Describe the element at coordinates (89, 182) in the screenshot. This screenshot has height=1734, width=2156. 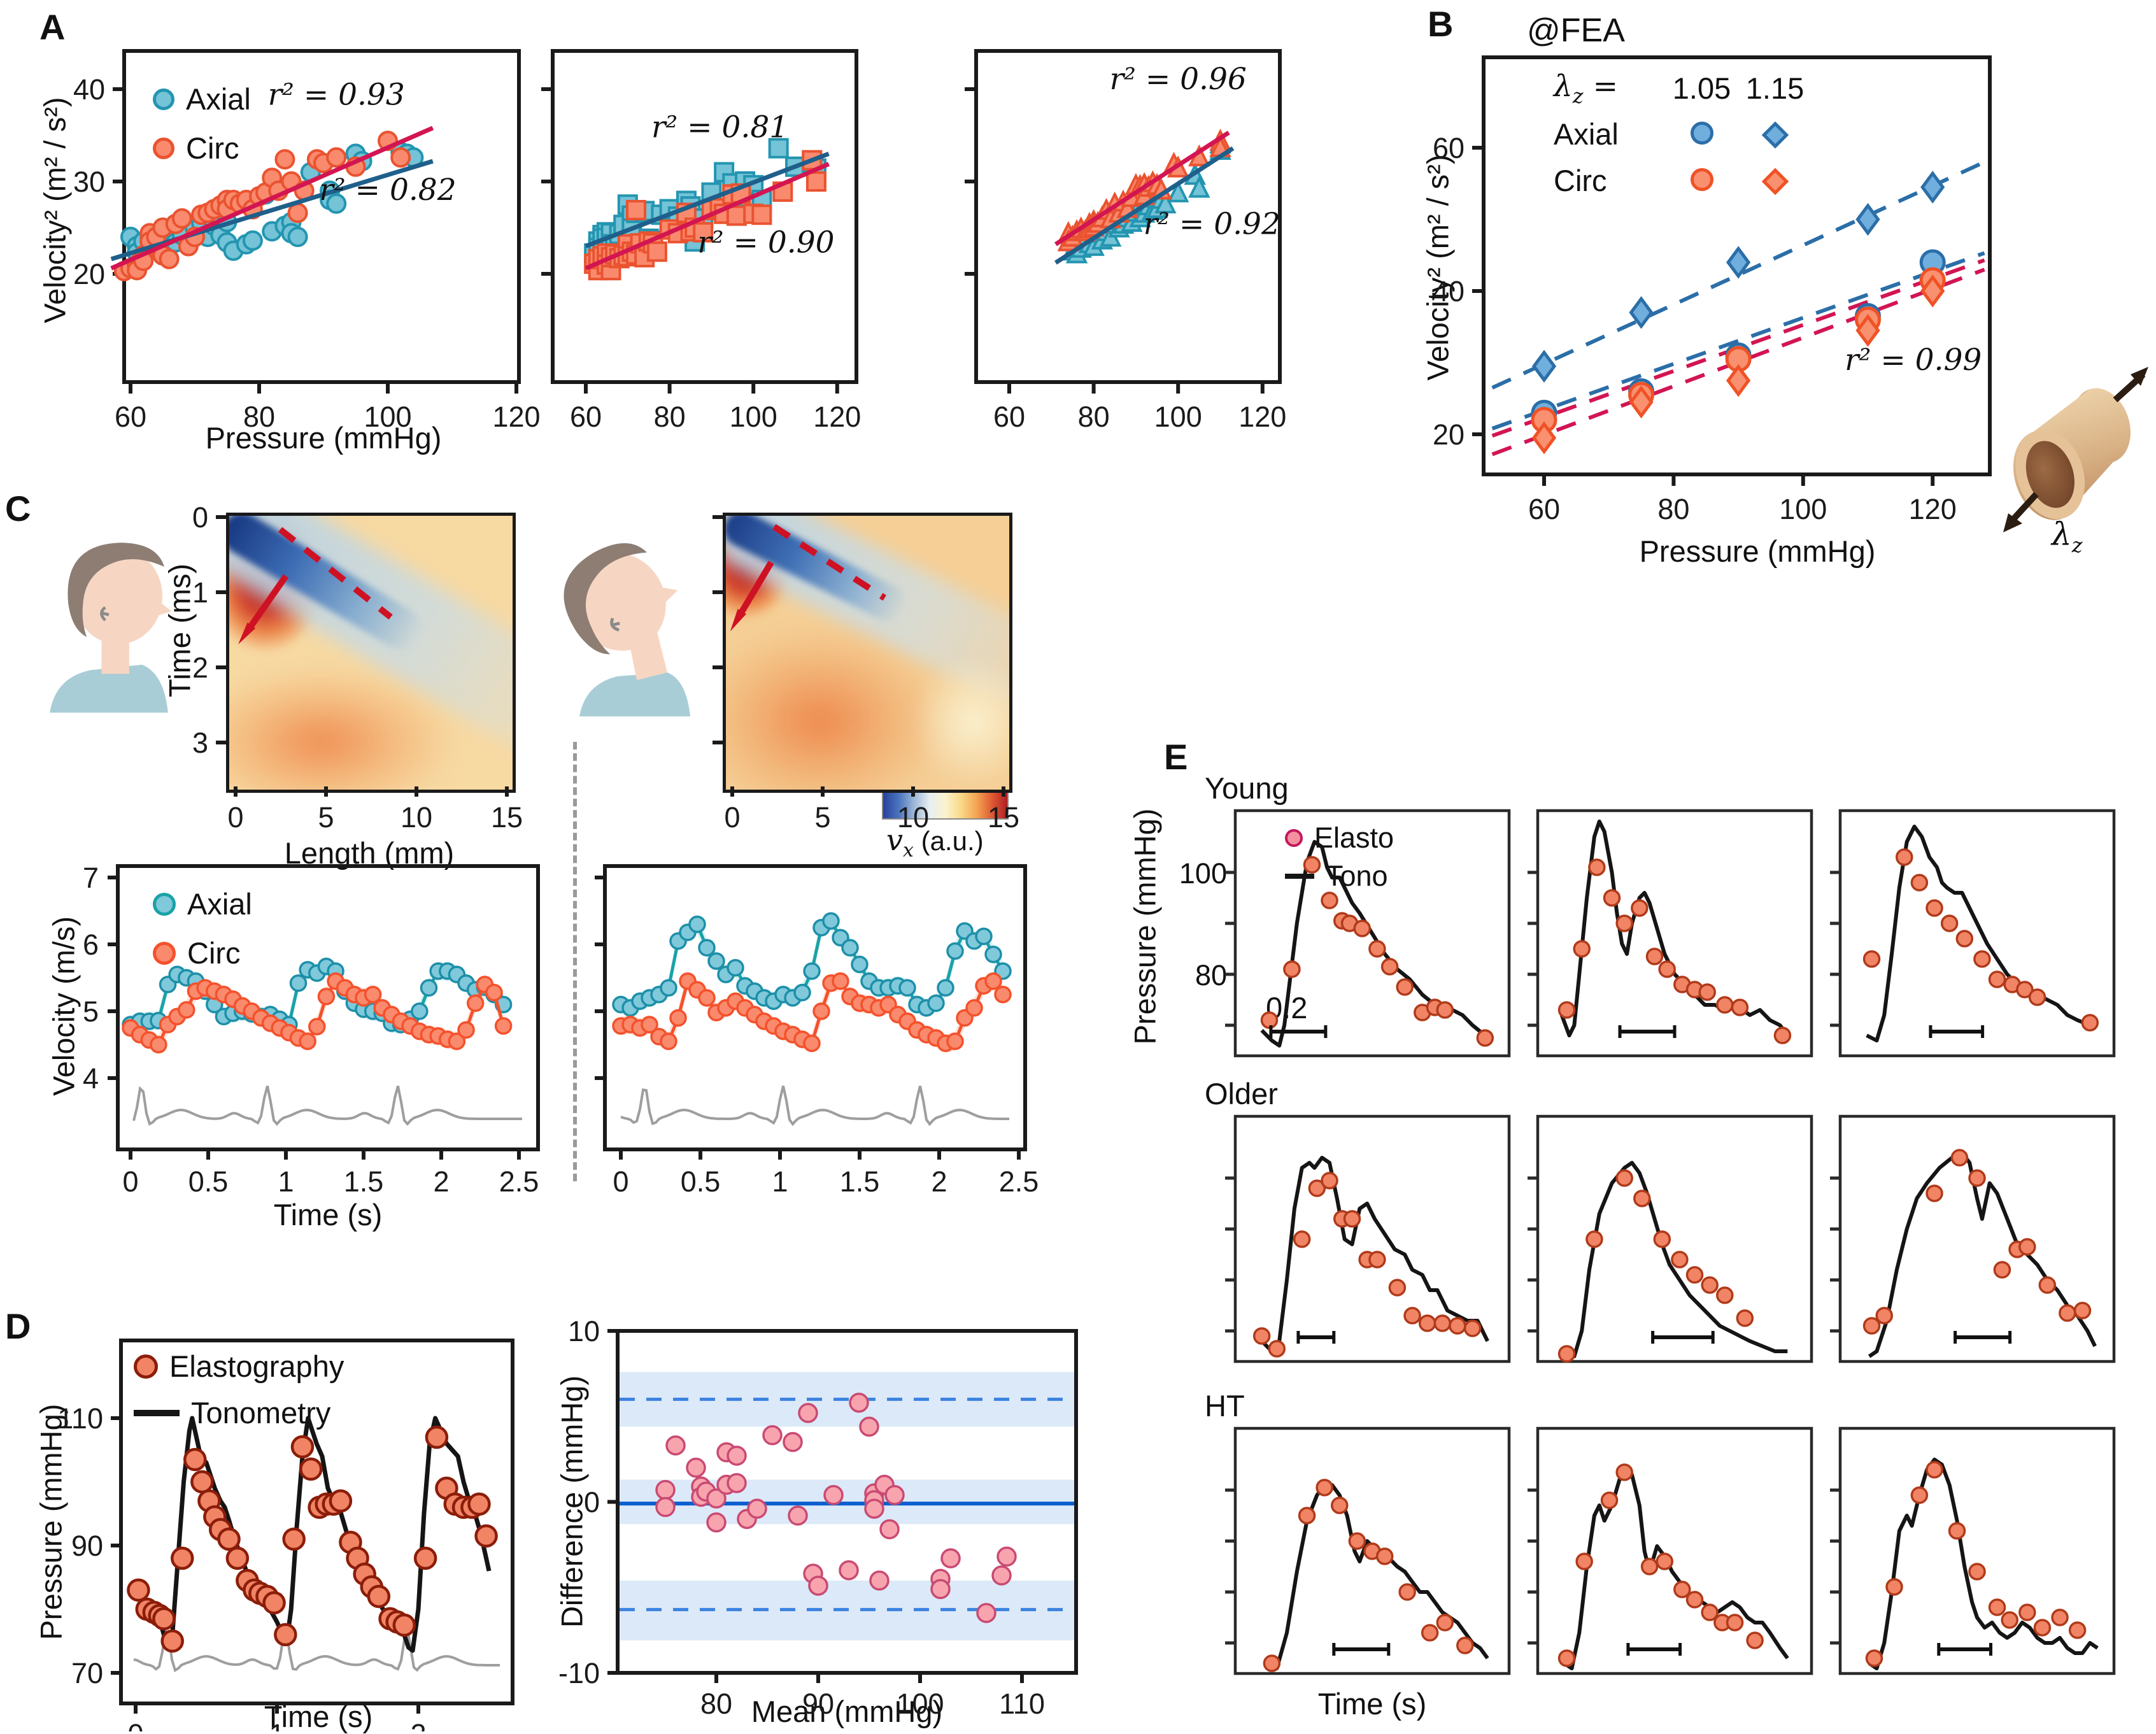
I see `svg-text: 30` at that location.